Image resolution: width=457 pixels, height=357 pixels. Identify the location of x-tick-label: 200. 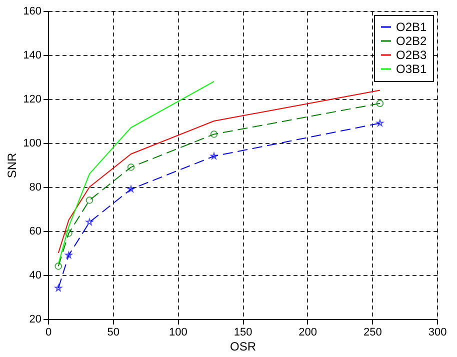
(308, 332).